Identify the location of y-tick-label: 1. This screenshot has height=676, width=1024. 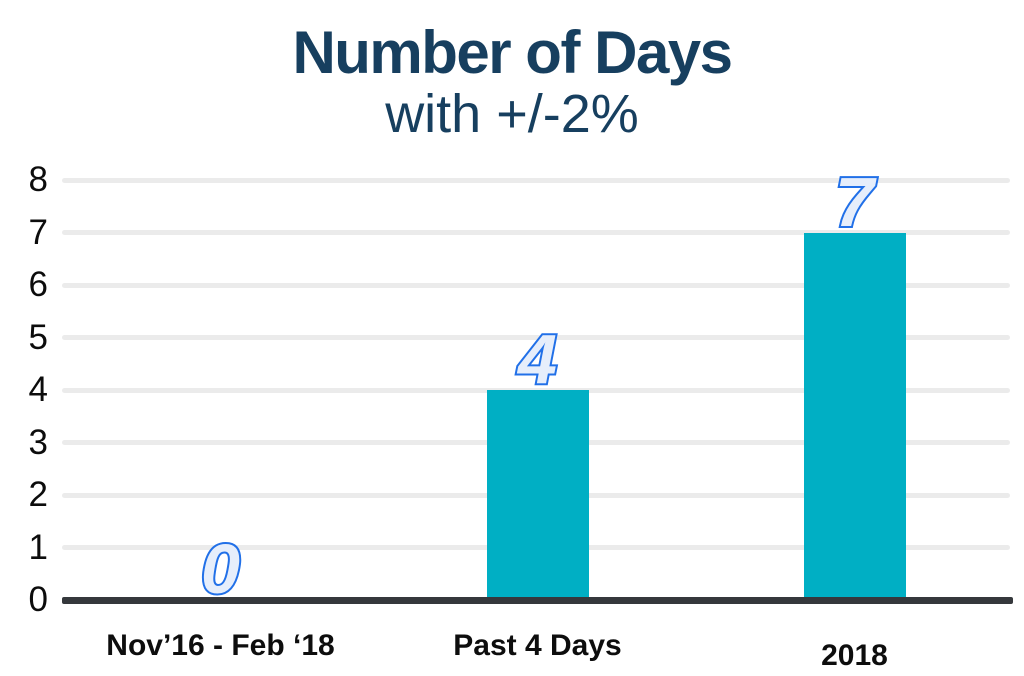
(38, 547).